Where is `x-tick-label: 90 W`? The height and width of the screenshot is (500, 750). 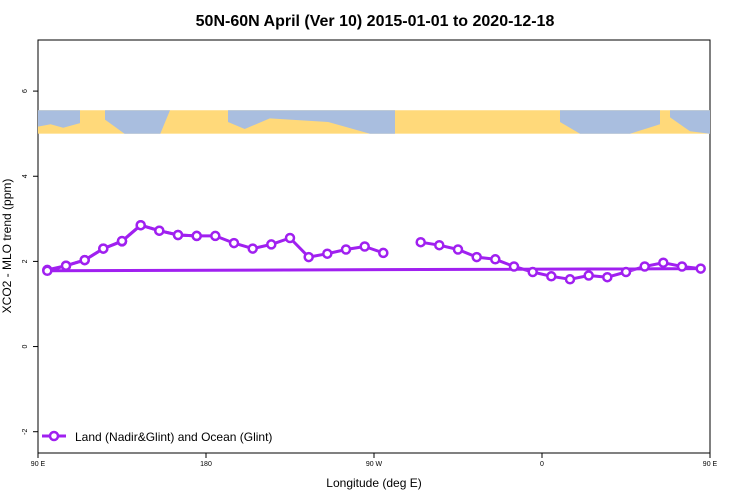 x-tick-label: 90 W is located at coordinates (374, 464).